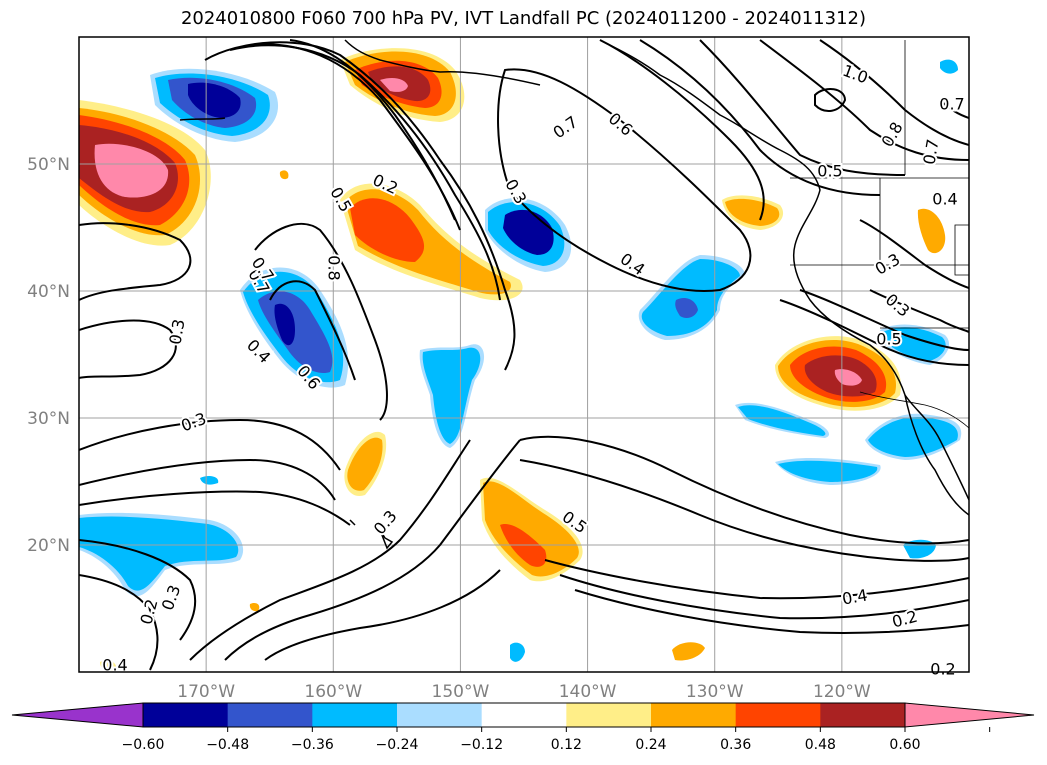  Describe the element at coordinates (715, 692) in the screenshot. I see `longitude-label: 130°W` at that location.